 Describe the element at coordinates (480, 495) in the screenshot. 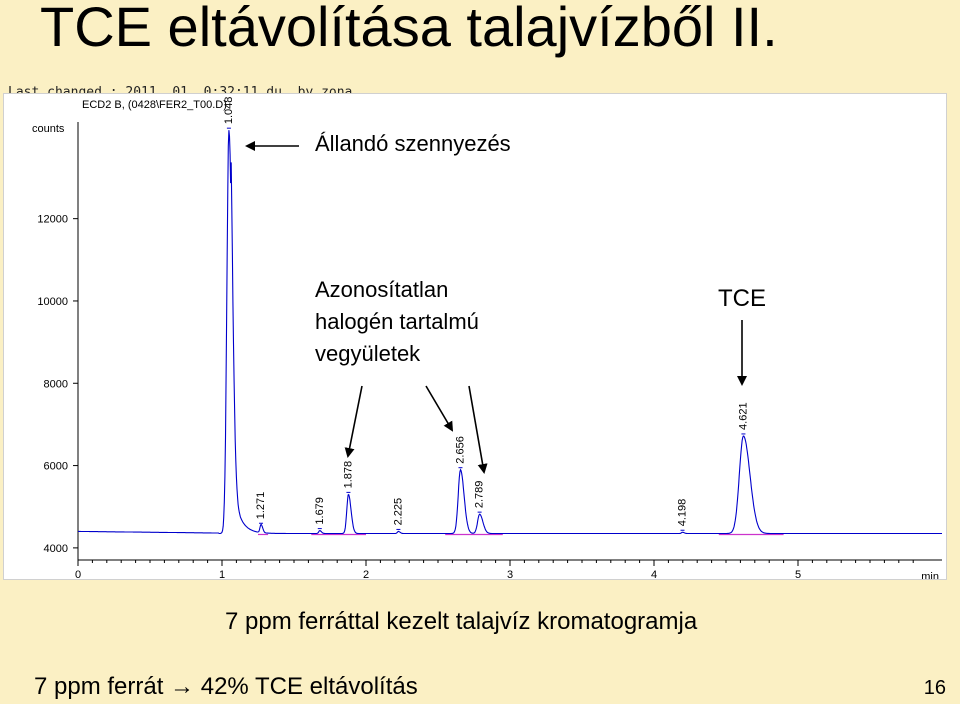

I see `peak-label: 2.789` at that location.